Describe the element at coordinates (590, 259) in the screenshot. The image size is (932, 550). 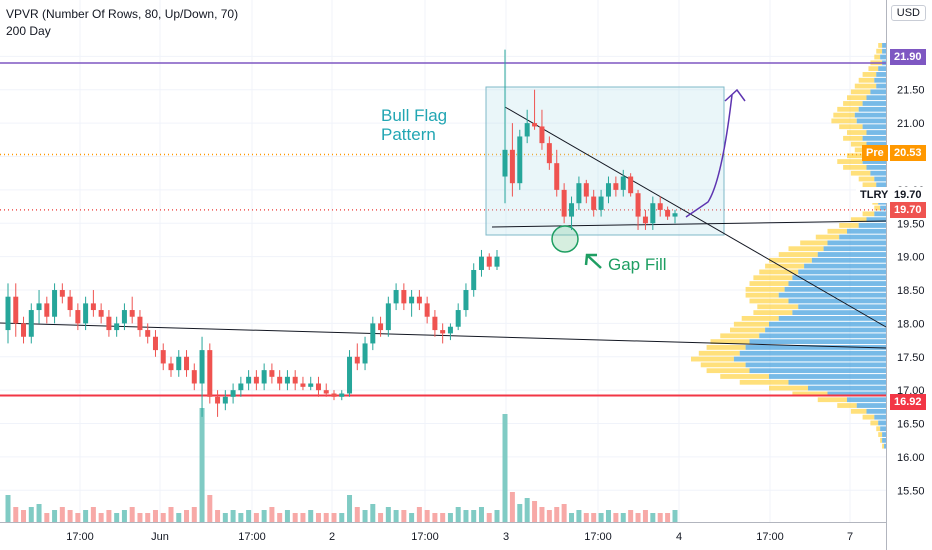
I see `gap-fill-arrowhead` at that location.